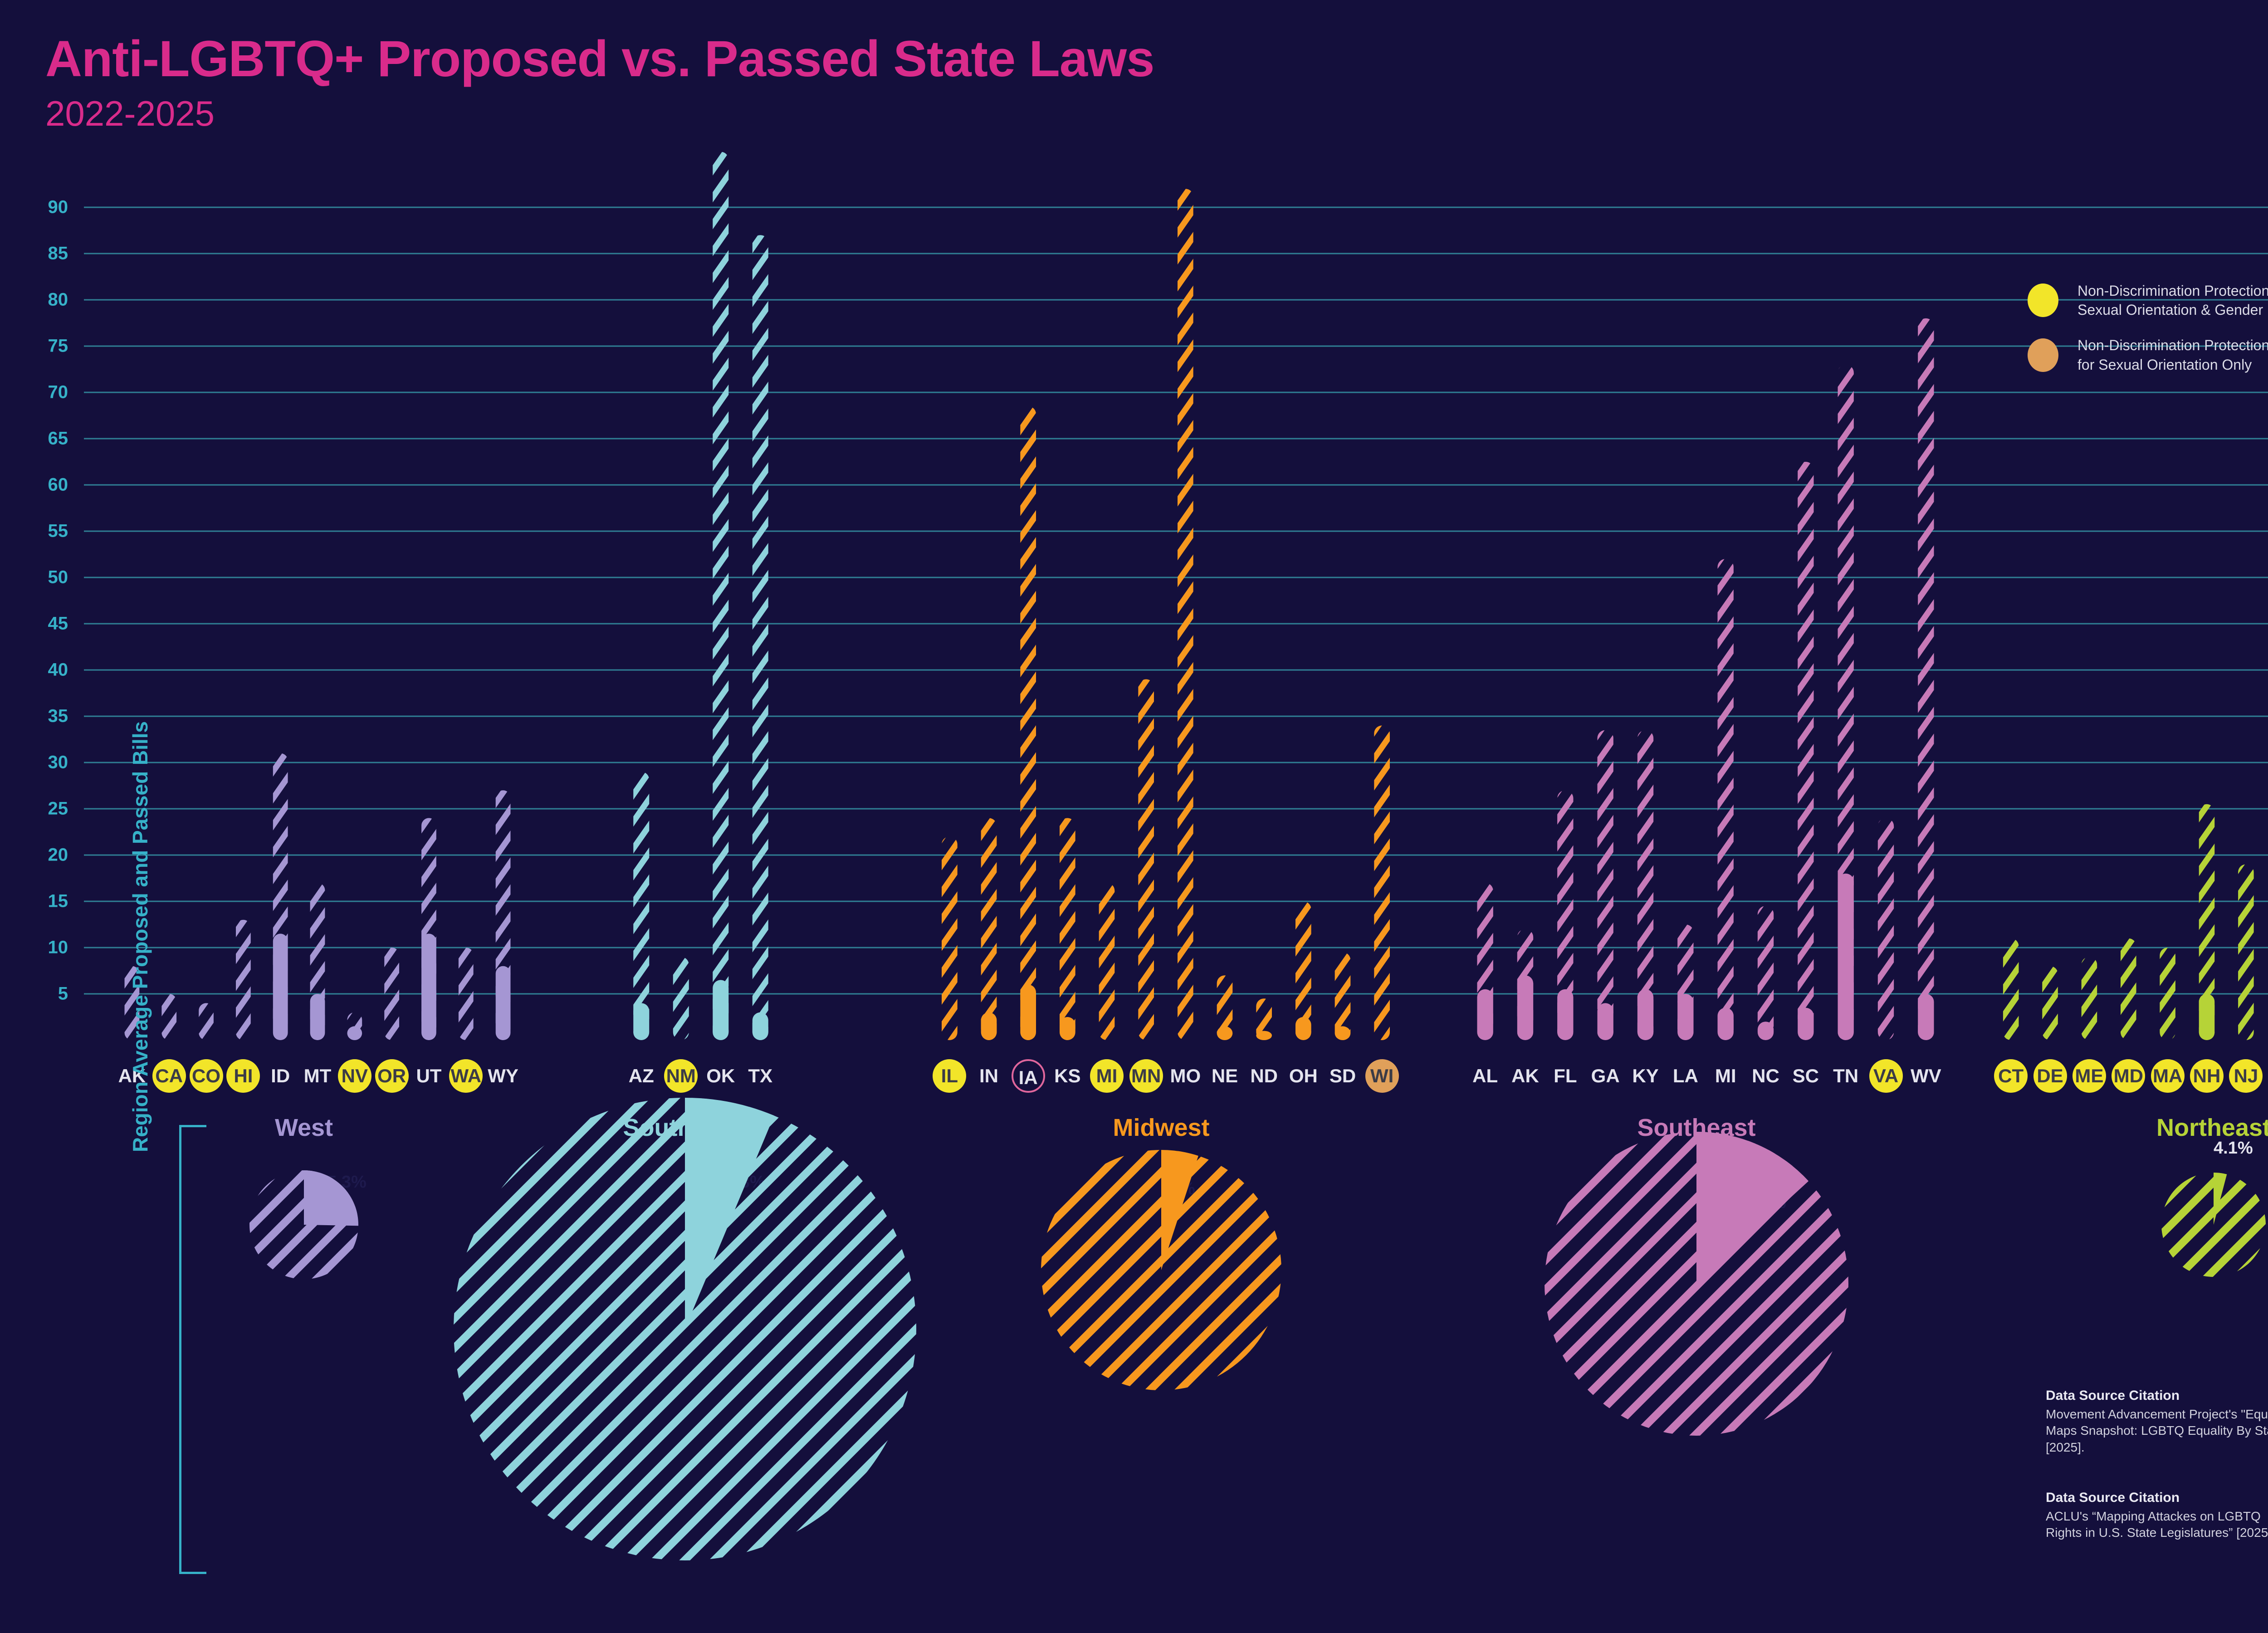 Image resolution: width=2268 pixels, height=1633 pixels. What do you see at coordinates (58, 623) in the screenshot?
I see `y-tick-45: 45` at bounding box center [58, 623].